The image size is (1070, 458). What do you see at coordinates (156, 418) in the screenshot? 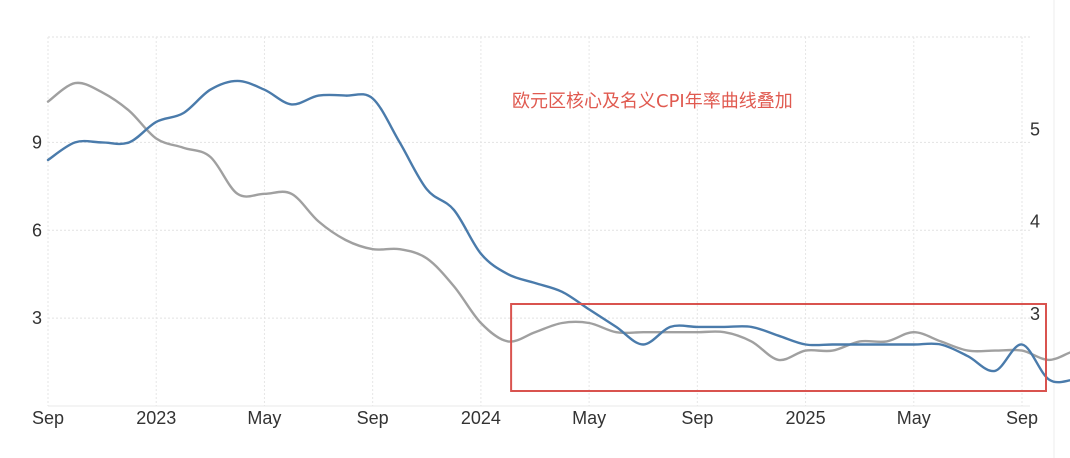
I see `x-tick-label: 2023` at bounding box center [156, 418].